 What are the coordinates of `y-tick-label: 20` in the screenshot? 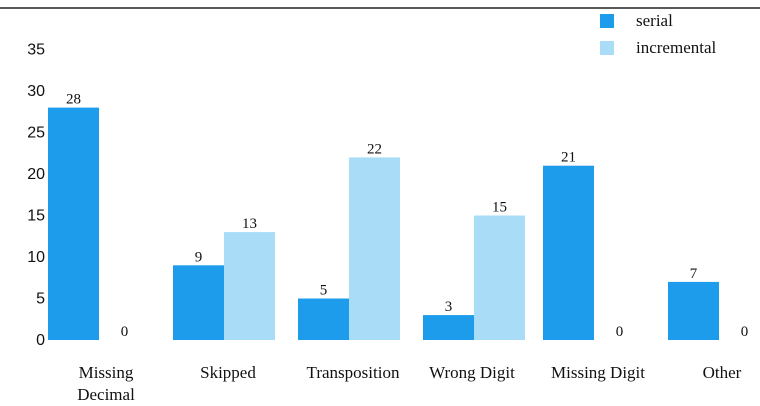 It's located at (36, 174).